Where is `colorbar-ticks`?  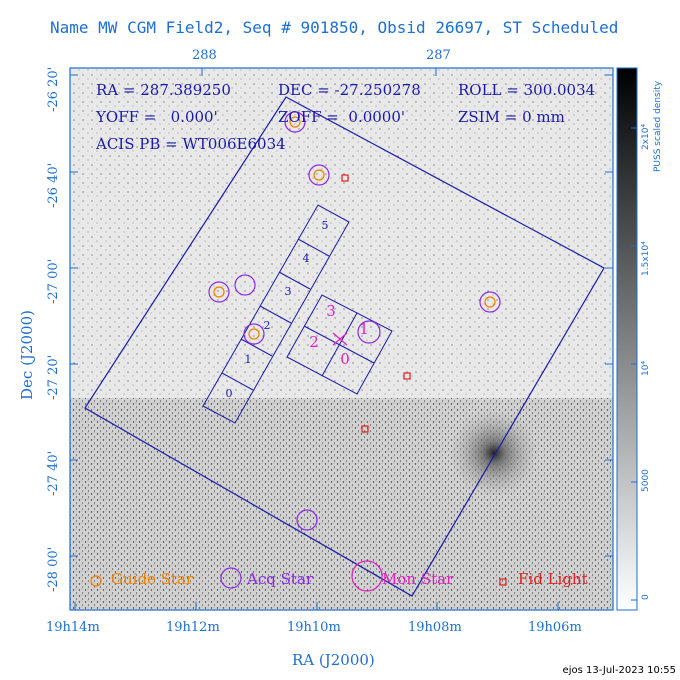 colorbar-ticks is located at coordinates (634, 364).